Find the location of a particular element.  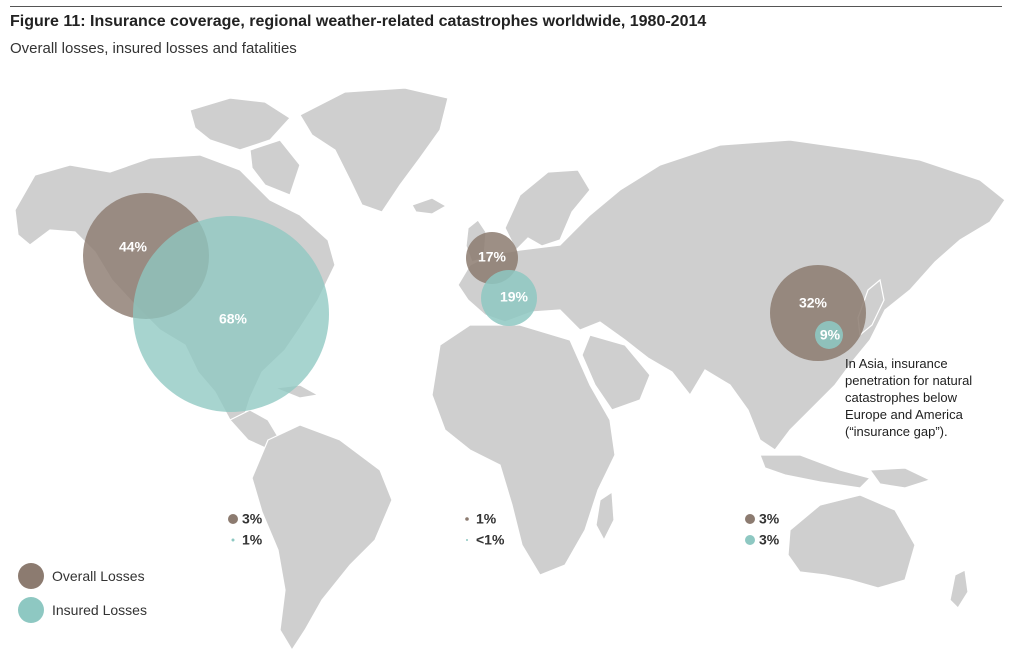

annotation-line-2: penetration for natural is located at coordinates (909, 380).